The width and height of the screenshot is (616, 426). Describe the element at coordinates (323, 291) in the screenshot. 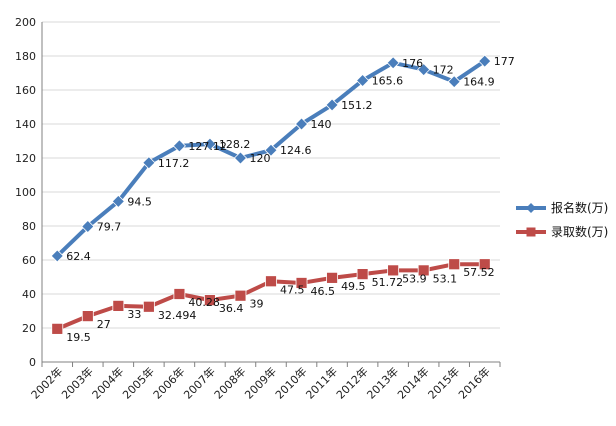

I see `data-label-admissions: 46.5` at that location.